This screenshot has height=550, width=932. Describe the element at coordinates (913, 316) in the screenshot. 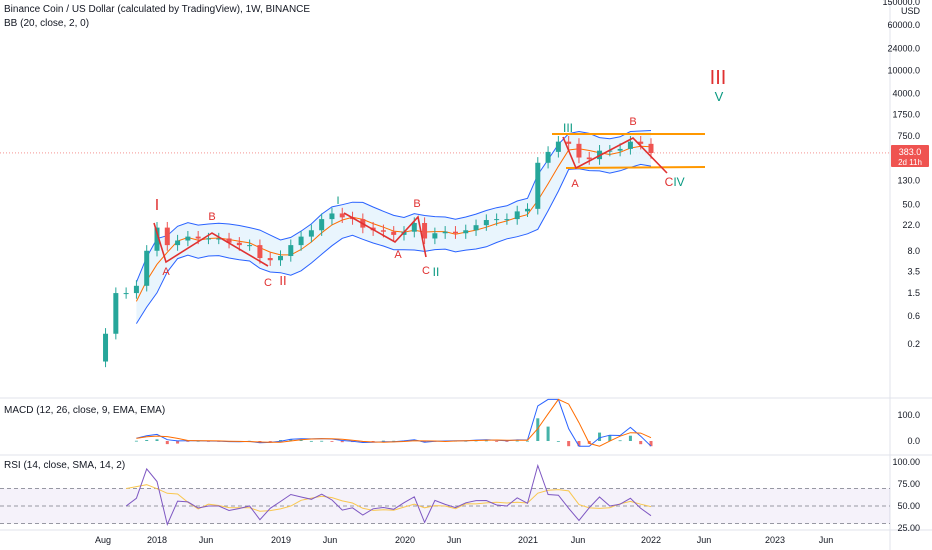

I see `price-tick-label: 0.6` at that location.